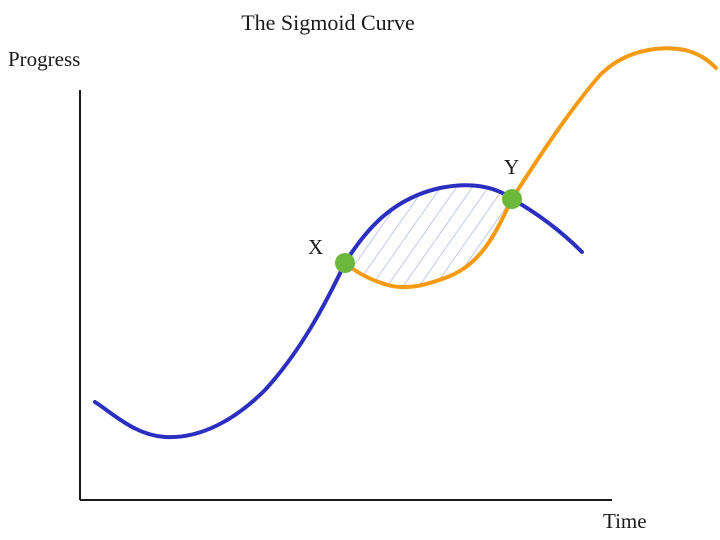  I want to click on hatched-region, so click(428, 236).